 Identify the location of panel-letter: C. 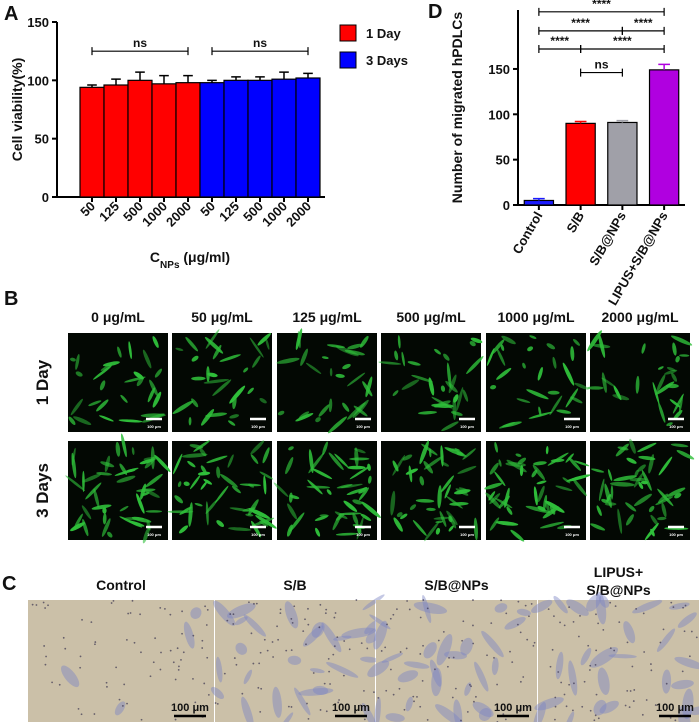
(9, 584).